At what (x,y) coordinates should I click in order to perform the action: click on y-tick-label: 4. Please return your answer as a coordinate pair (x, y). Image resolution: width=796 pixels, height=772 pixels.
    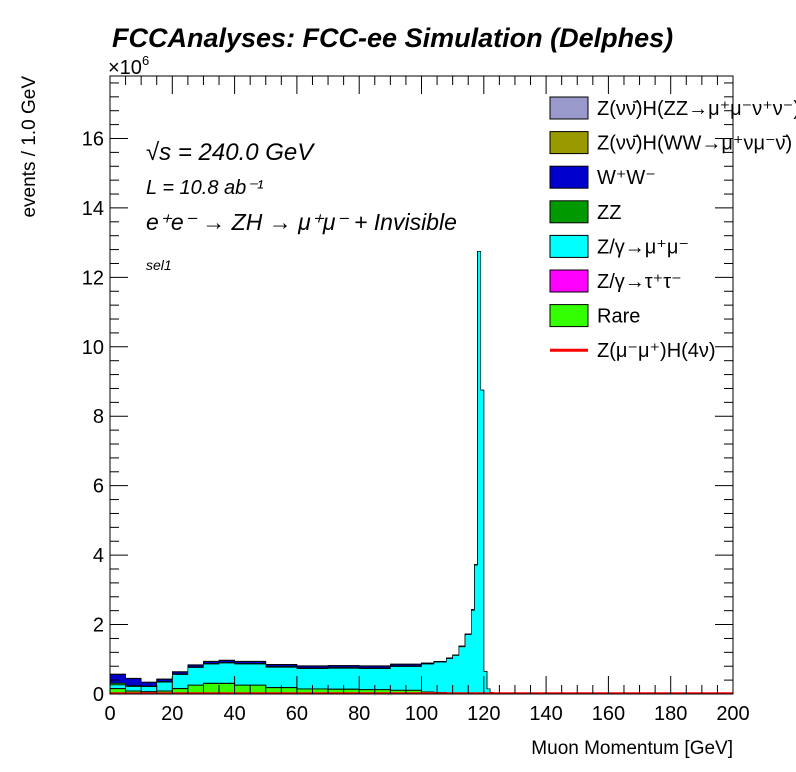
    Looking at the image, I should click on (98, 556).